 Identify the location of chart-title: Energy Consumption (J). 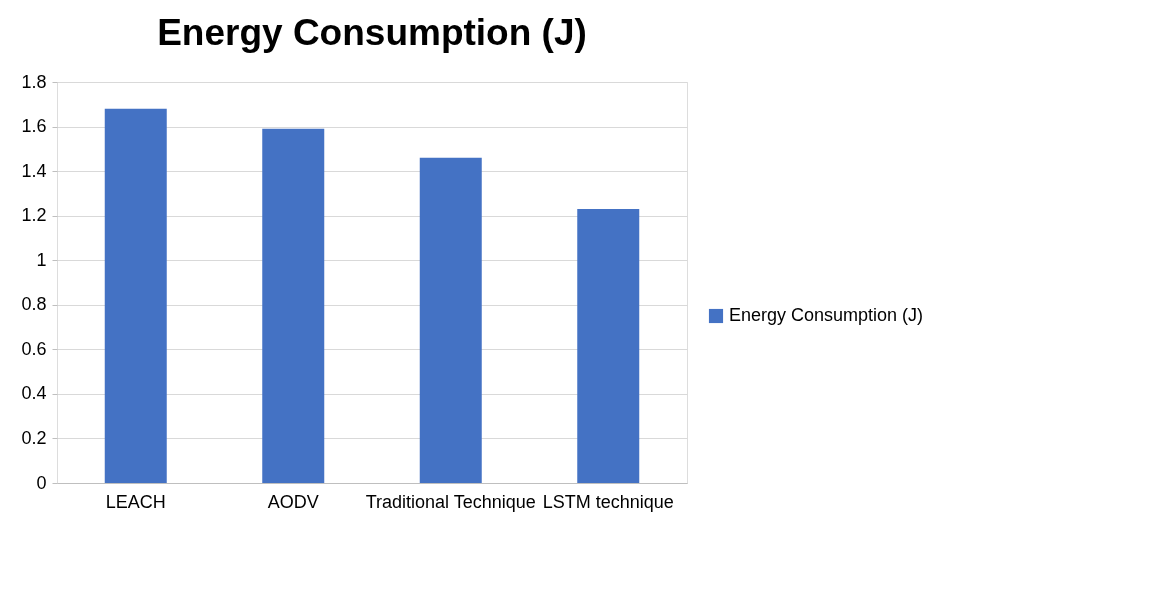
(372, 32).